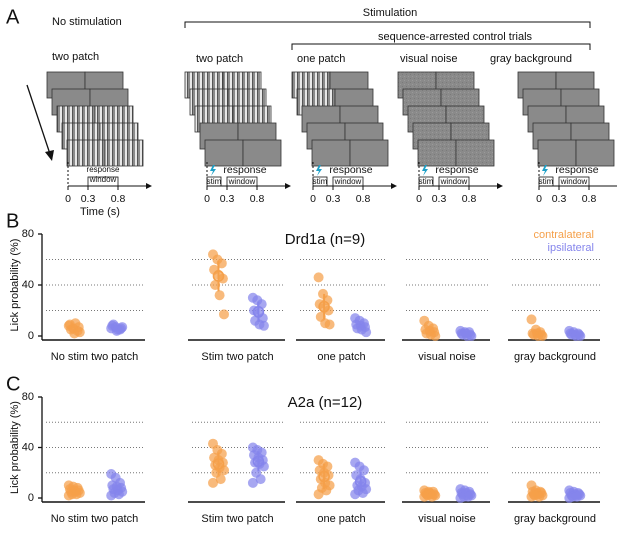 The width and height of the screenshot is (617, 536). I want to click on stim-label: stim, so click(320, 181).